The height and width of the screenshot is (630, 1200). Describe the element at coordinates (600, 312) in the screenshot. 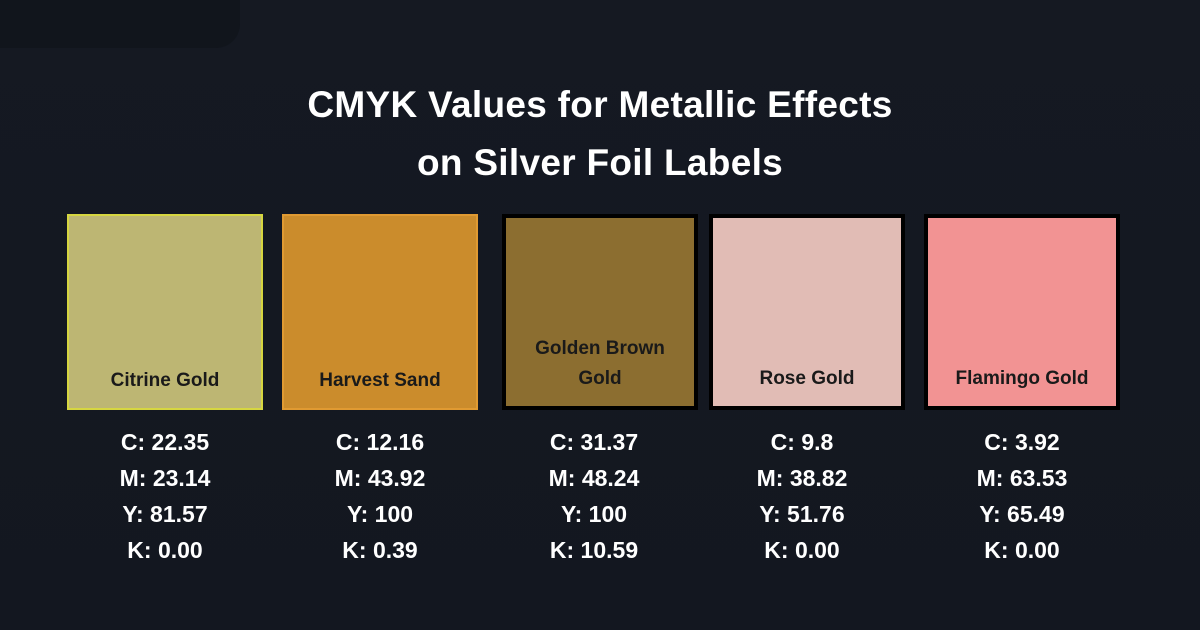

I see `swatch-golden-brown-gold: Golden Brown Gold` at that location.